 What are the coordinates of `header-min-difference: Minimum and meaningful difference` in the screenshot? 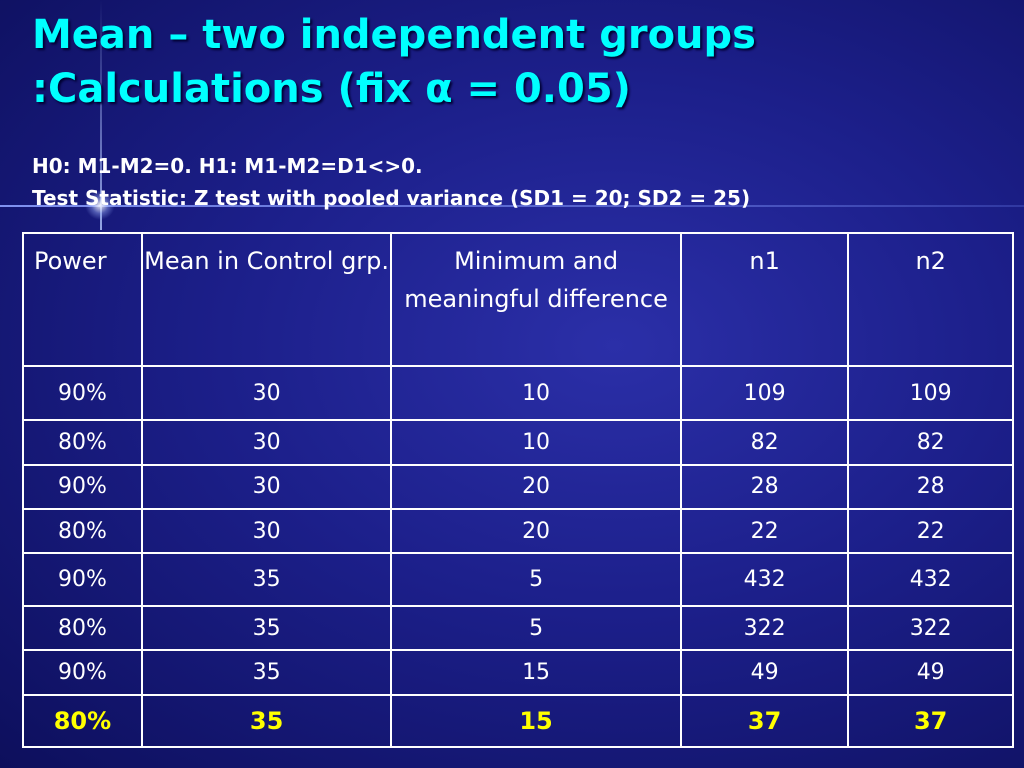 It's located at (536, 299).